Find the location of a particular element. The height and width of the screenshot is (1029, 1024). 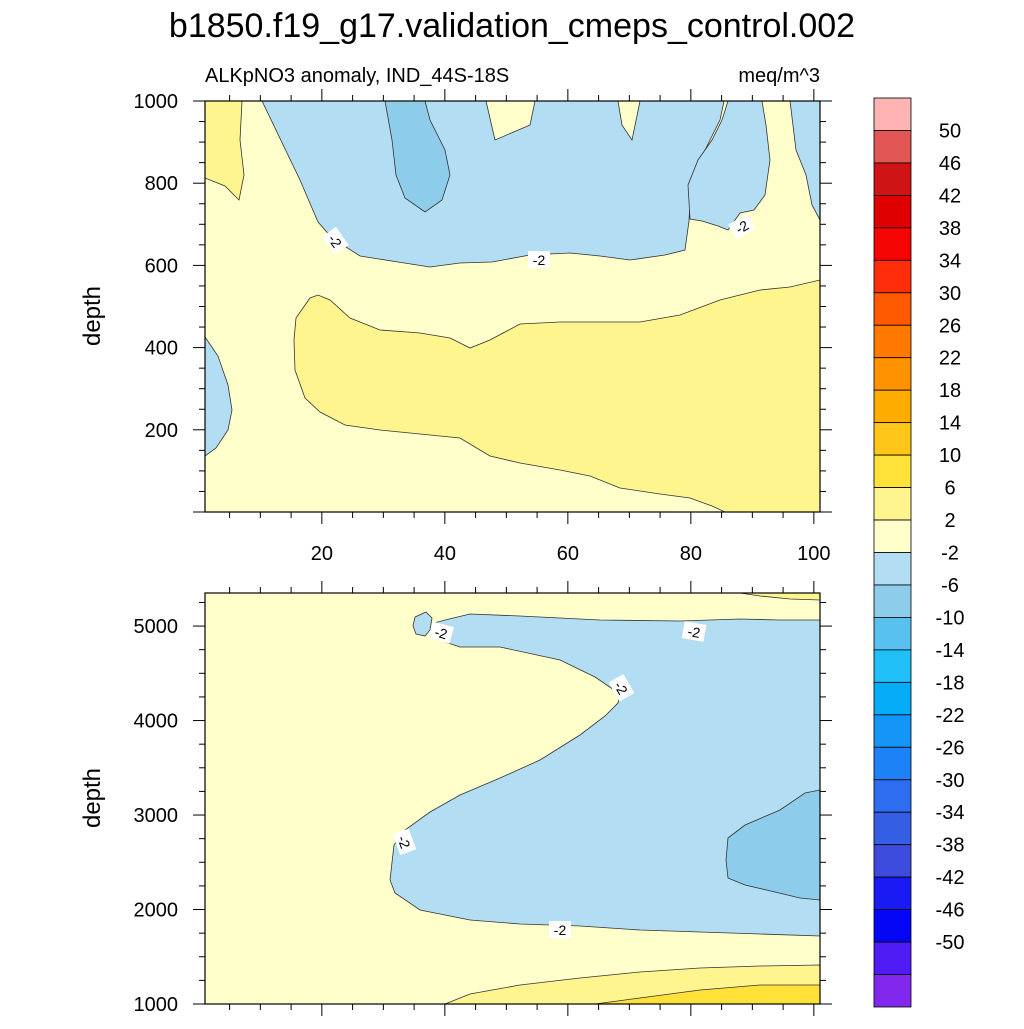

upper-negative-main-region is located at coordinates (493, 184).